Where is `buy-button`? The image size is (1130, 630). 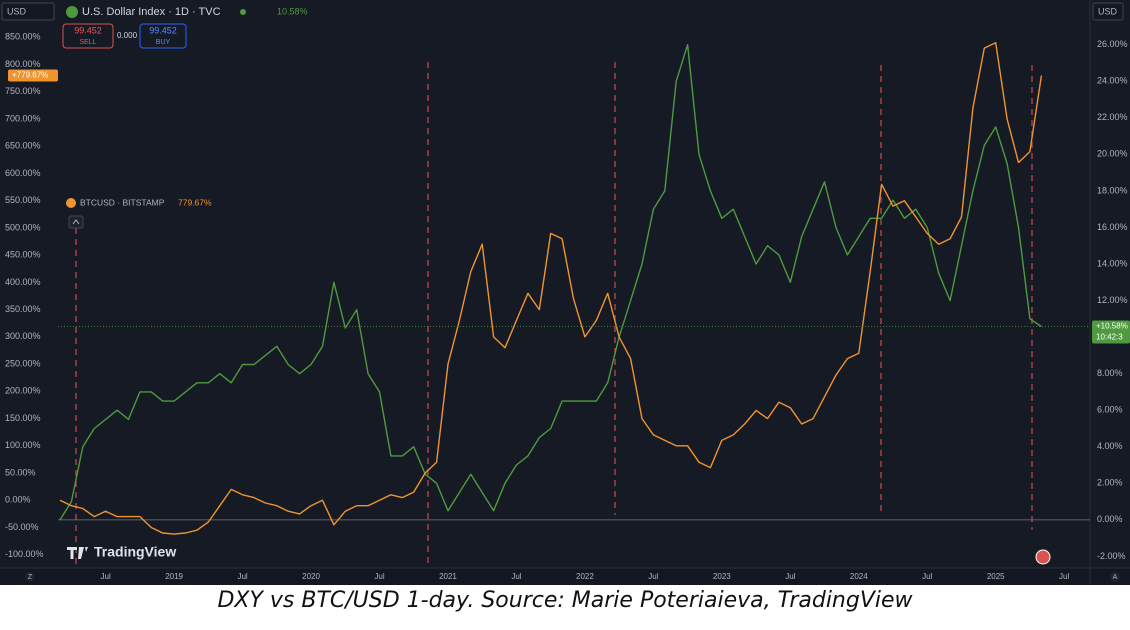
buy-button is located at coordinates (163, 36).